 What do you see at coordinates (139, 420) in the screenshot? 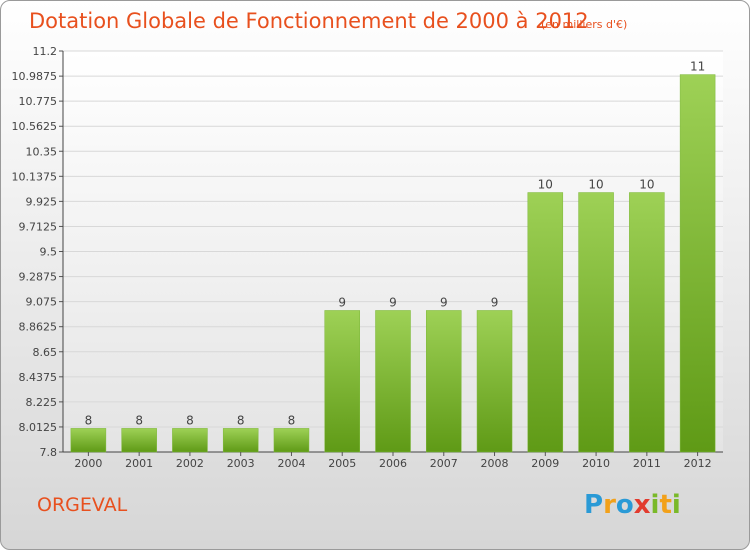
I see `data-label-2001: 8` at bounding box center [139, 420].